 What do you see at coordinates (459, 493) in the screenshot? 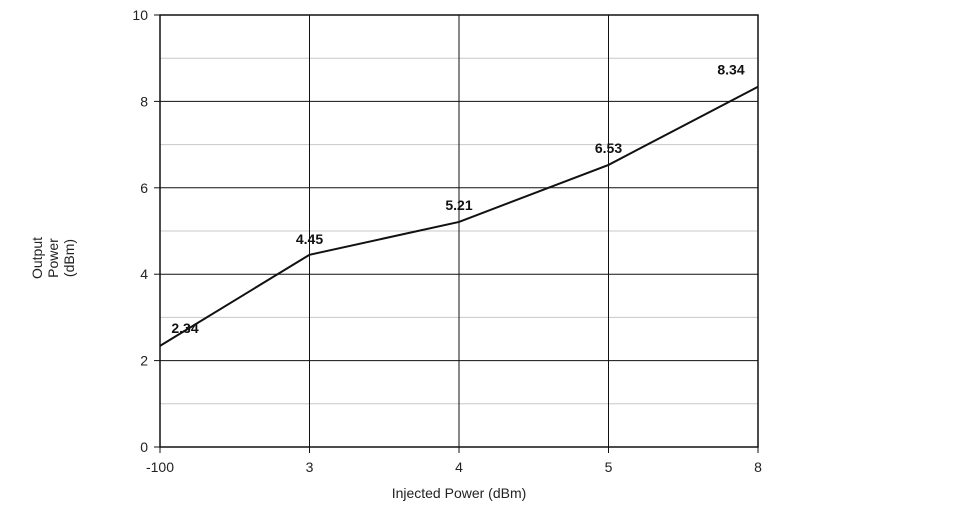
I see `x-axis-title: Injected Power (dBm)` at bounding box center [459, 493].